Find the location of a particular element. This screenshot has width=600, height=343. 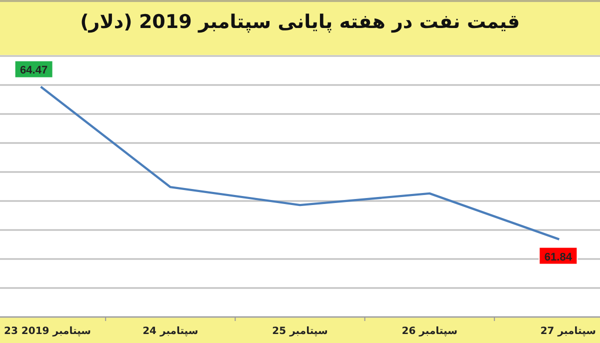

x-tick-label: 25 سپتامبر is located at coordinates (300, 331).